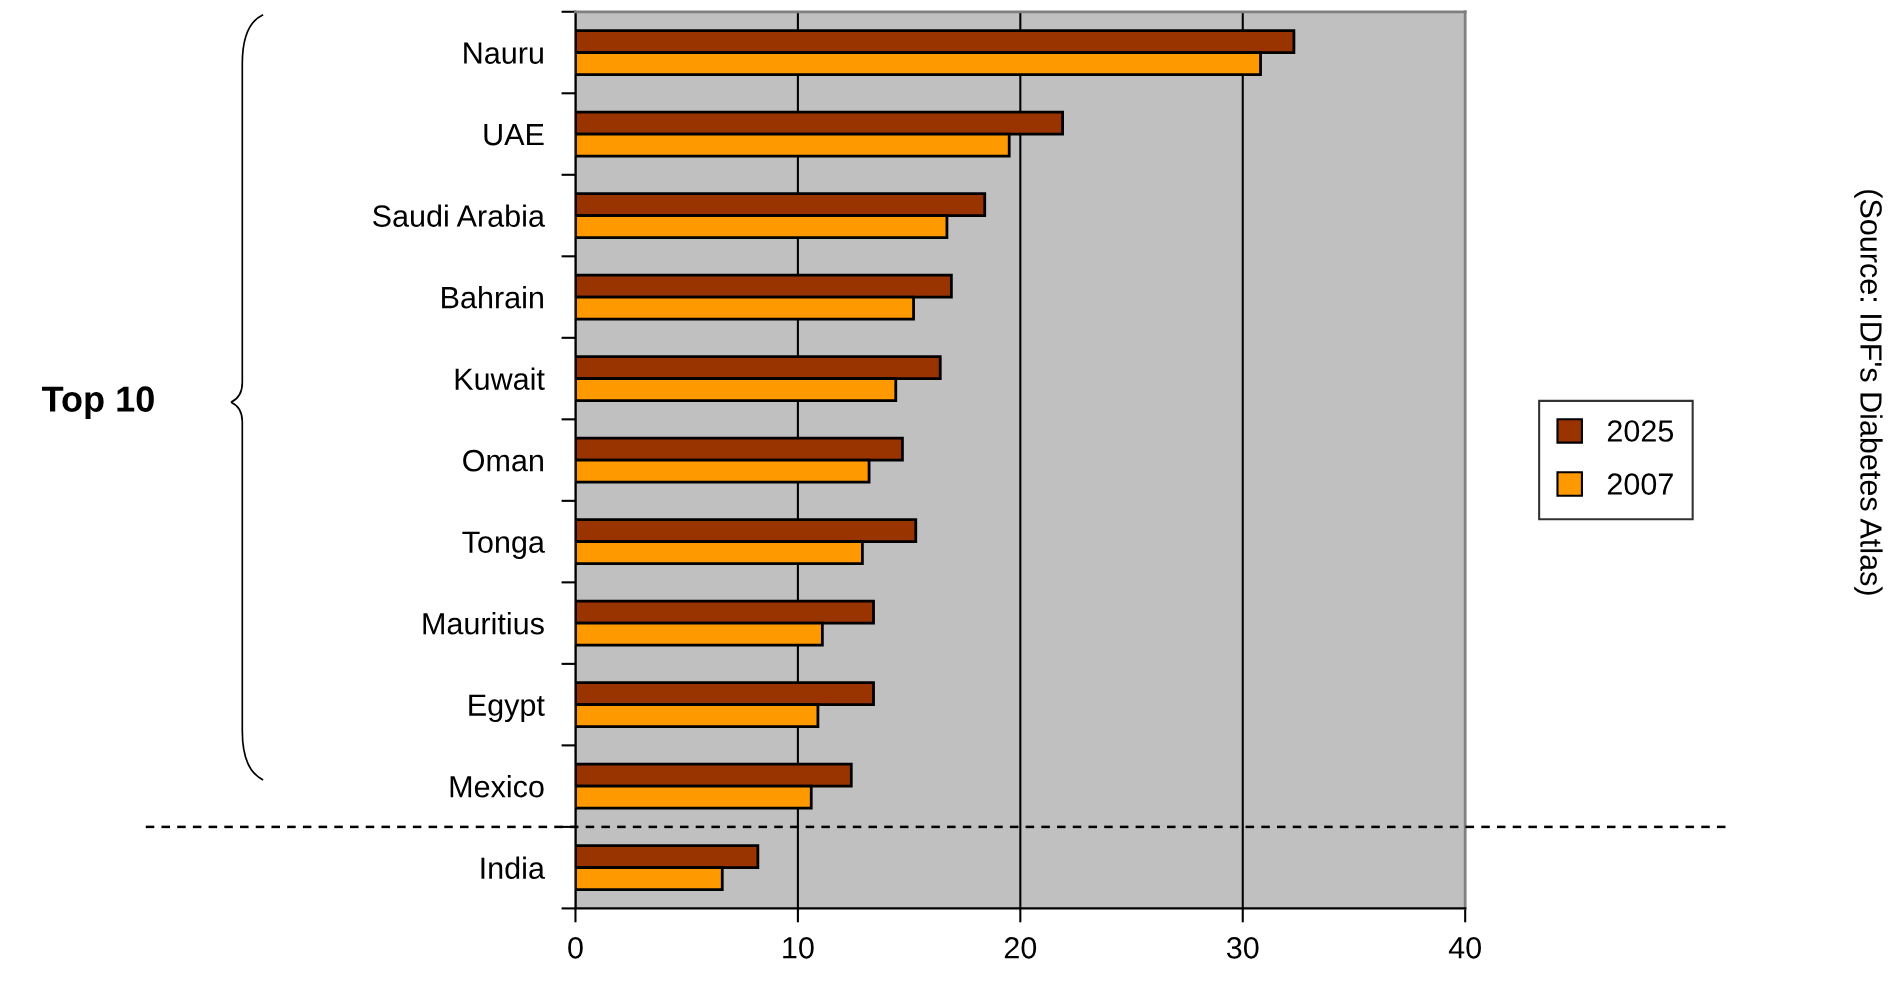  Describe the element at coordinates (1868, 392) in the screenshot. I see `text: (Source: IDF's Diabetes Atlas)` at that location.